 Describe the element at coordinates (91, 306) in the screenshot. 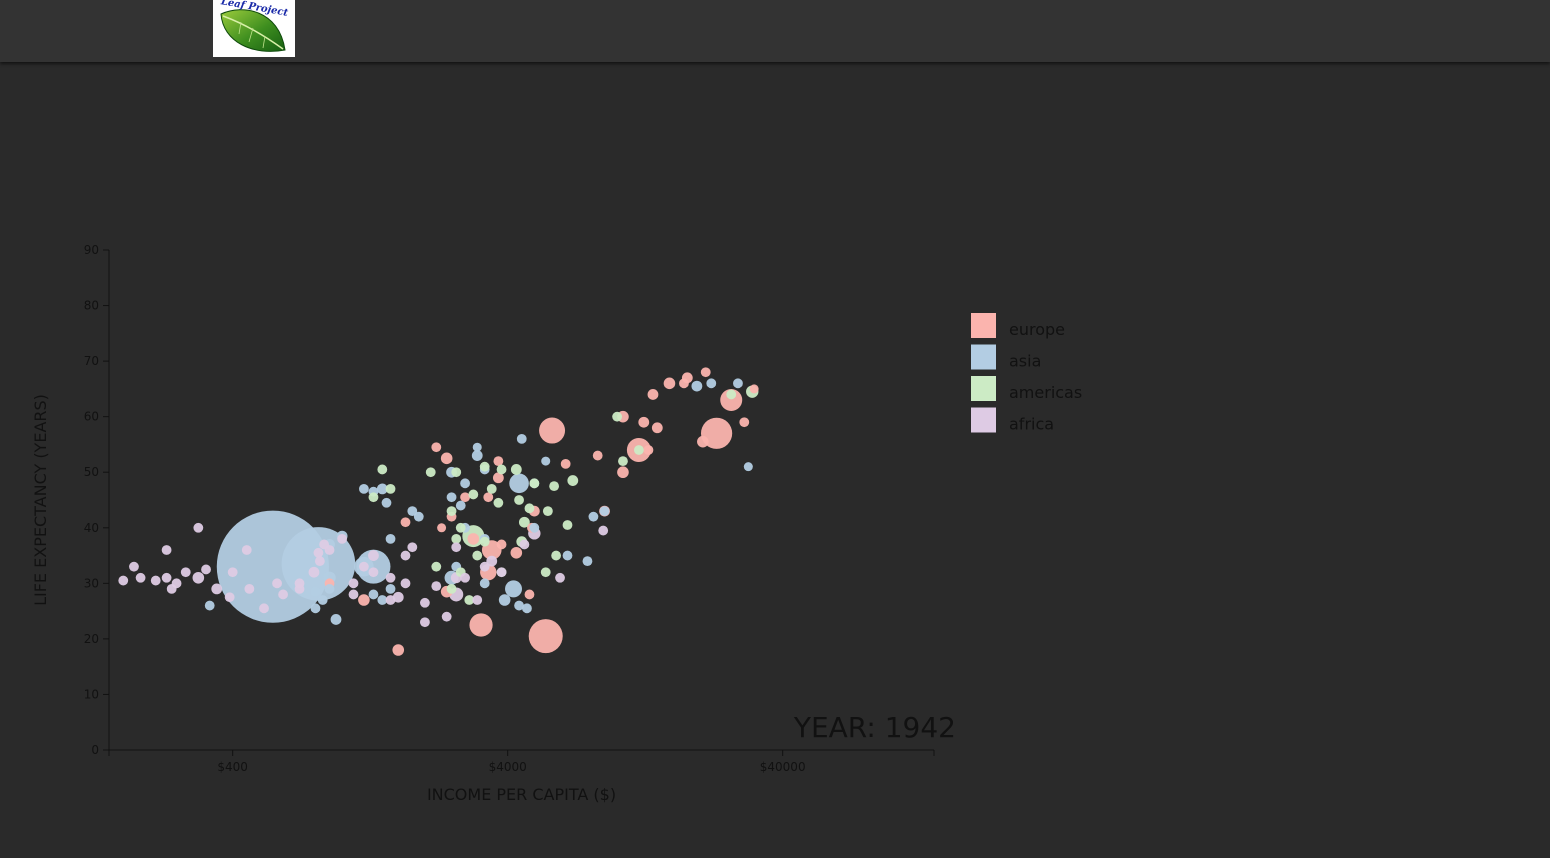

I see `y-tick-label: 80` at that location.